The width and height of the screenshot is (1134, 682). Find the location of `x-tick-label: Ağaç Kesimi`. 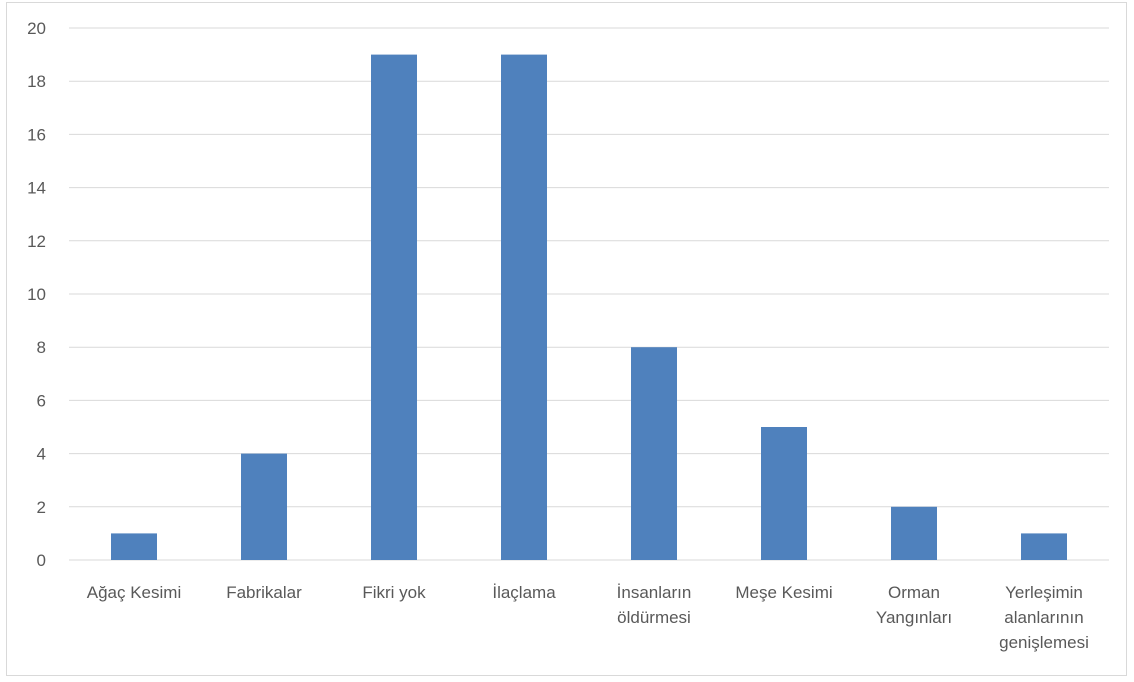

x-tick-label: Ağaç Kesimi is located at coordinates (134, 592).